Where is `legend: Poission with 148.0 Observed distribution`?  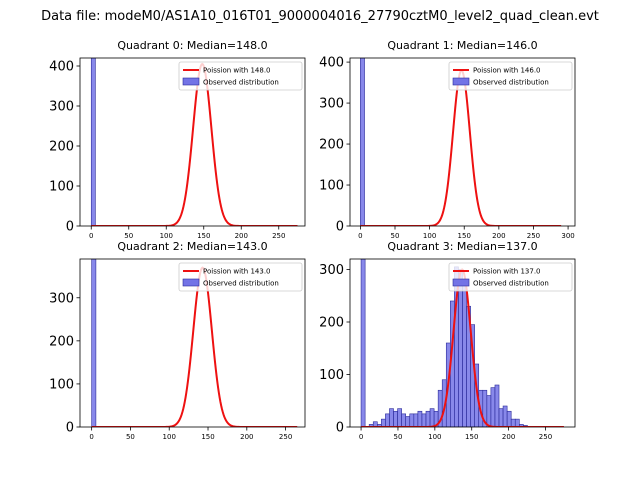
legend: Poission with 148.0 Observed distribution is located at coordinates (240, 76).